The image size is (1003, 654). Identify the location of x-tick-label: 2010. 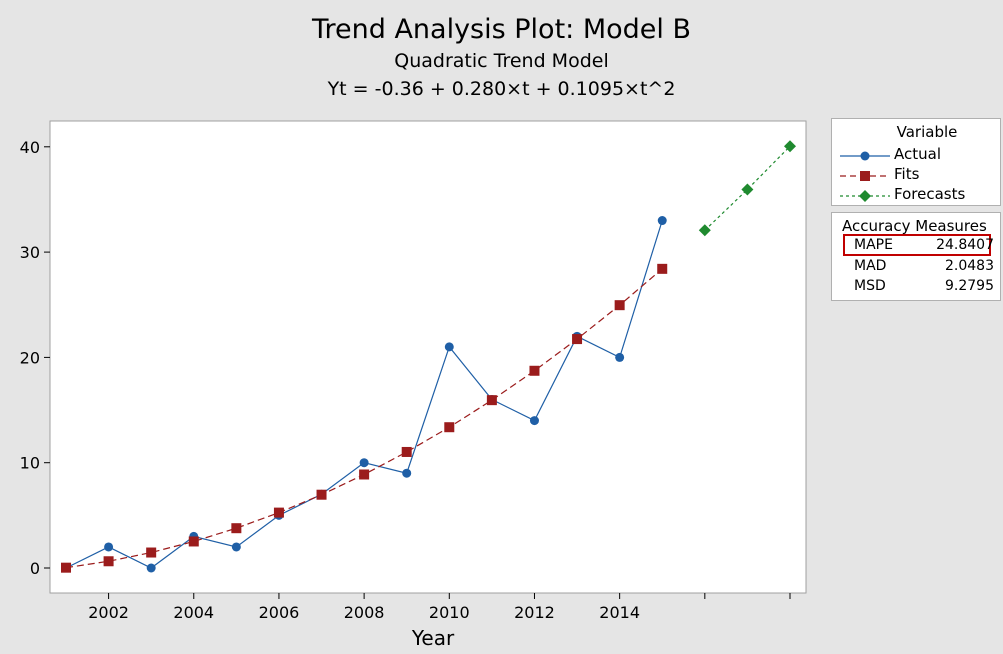
(449, 612).